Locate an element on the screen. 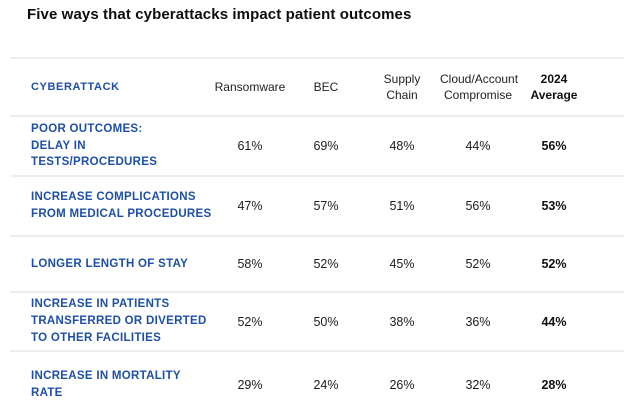 The height and width of the screenshot is (418, 624). cell-value: 57% is located at coordinates (326, 206).